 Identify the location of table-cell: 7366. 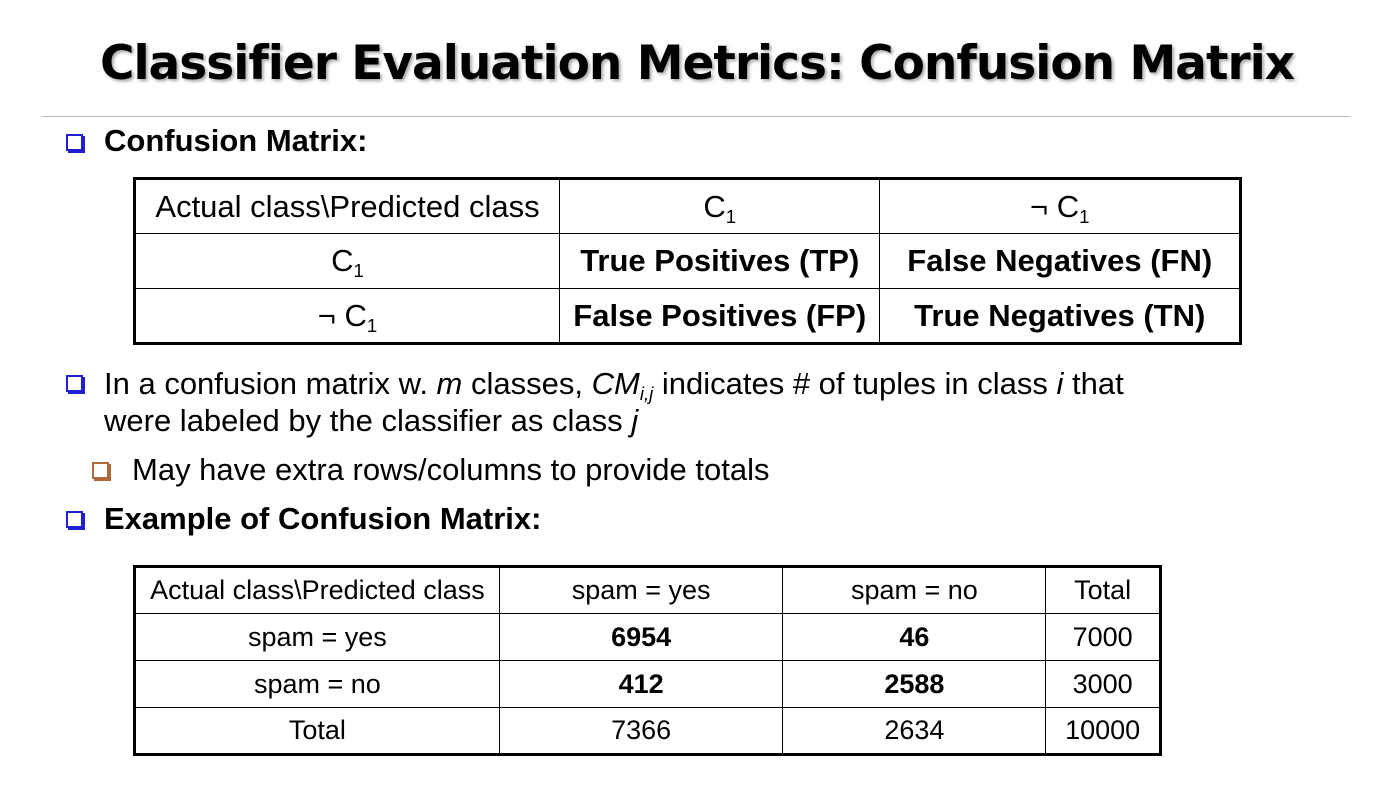
(641, 731).